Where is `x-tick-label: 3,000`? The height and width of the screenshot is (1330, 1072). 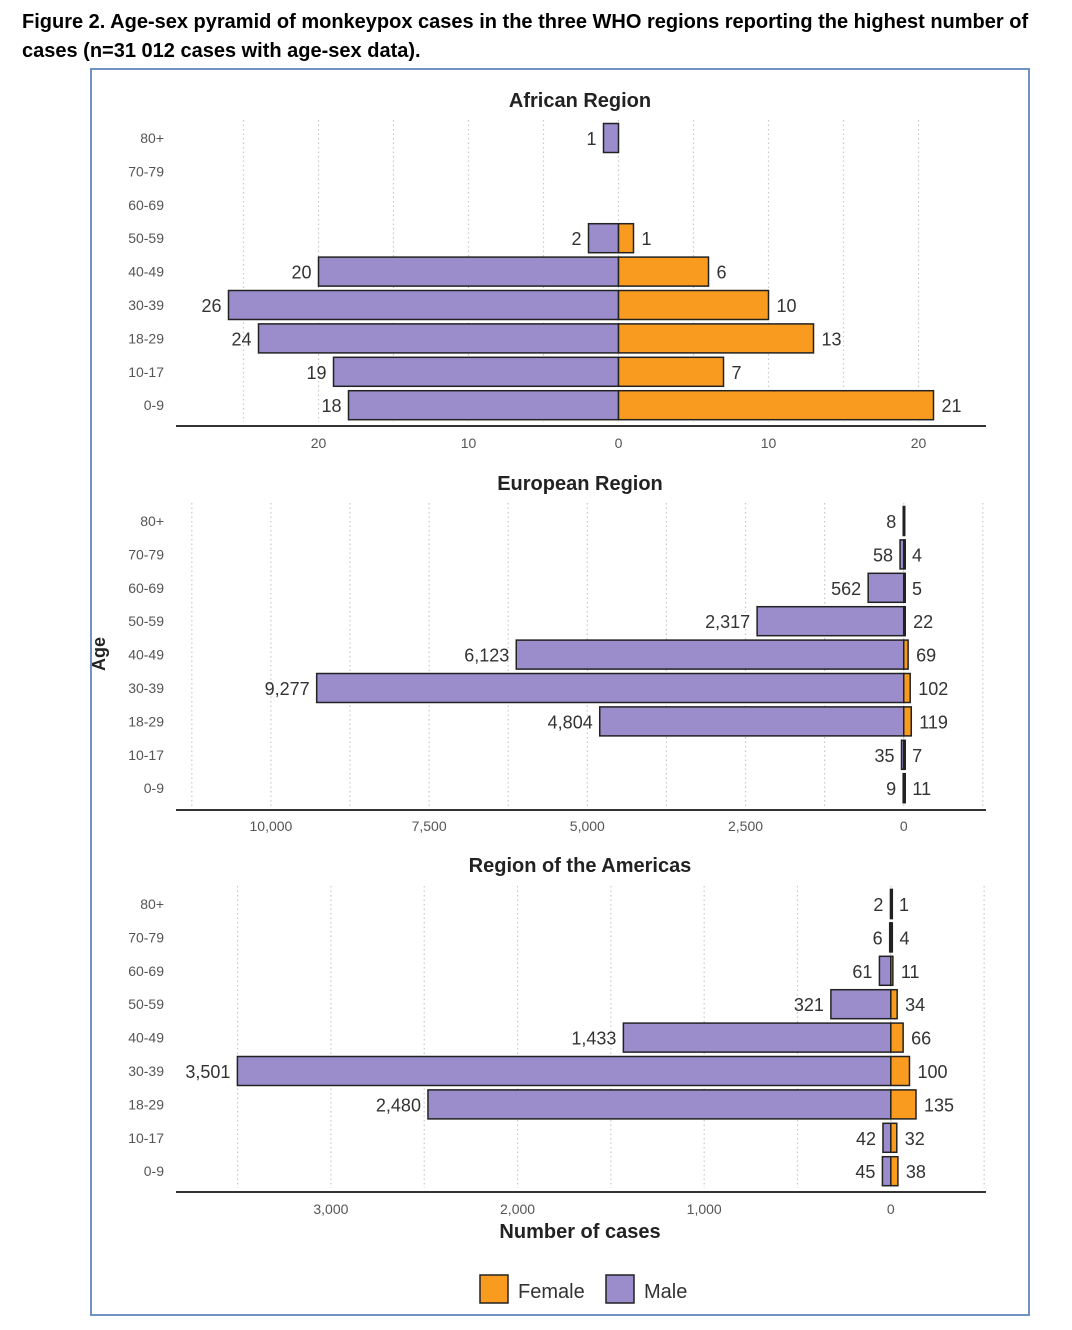
x-tick-label: 3,000 is located at coordinates (330, 1209).